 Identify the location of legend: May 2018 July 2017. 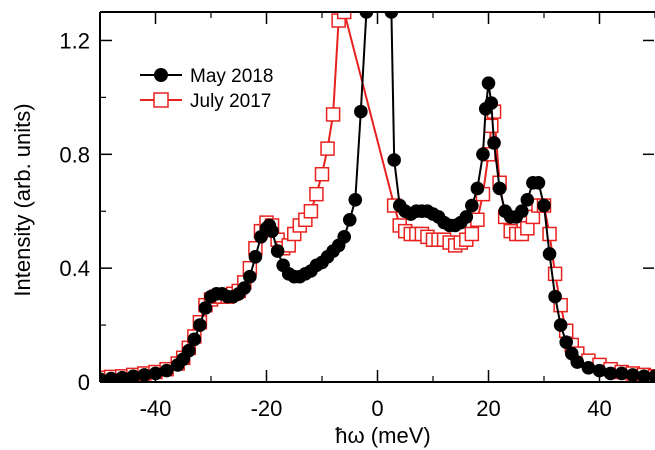
(206, 89).